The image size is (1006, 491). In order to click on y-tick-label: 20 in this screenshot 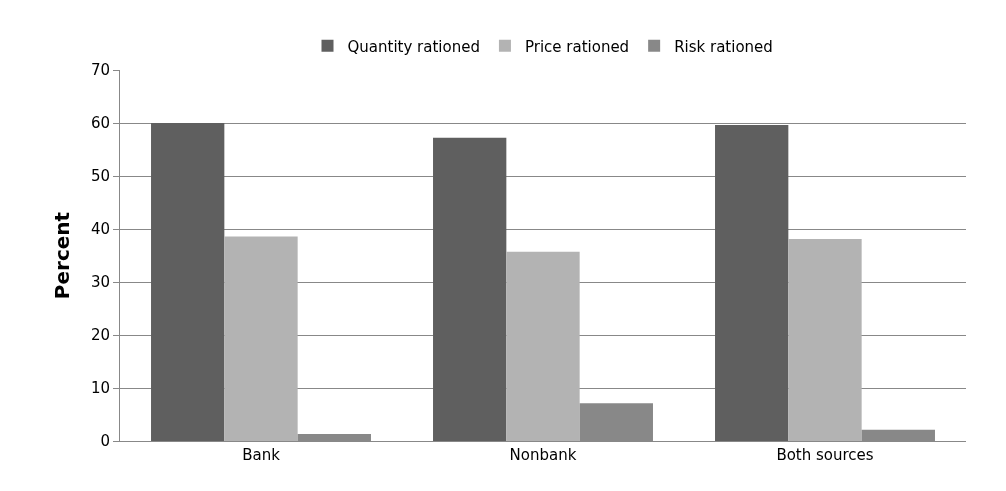, I will do `click(100, 335)`.